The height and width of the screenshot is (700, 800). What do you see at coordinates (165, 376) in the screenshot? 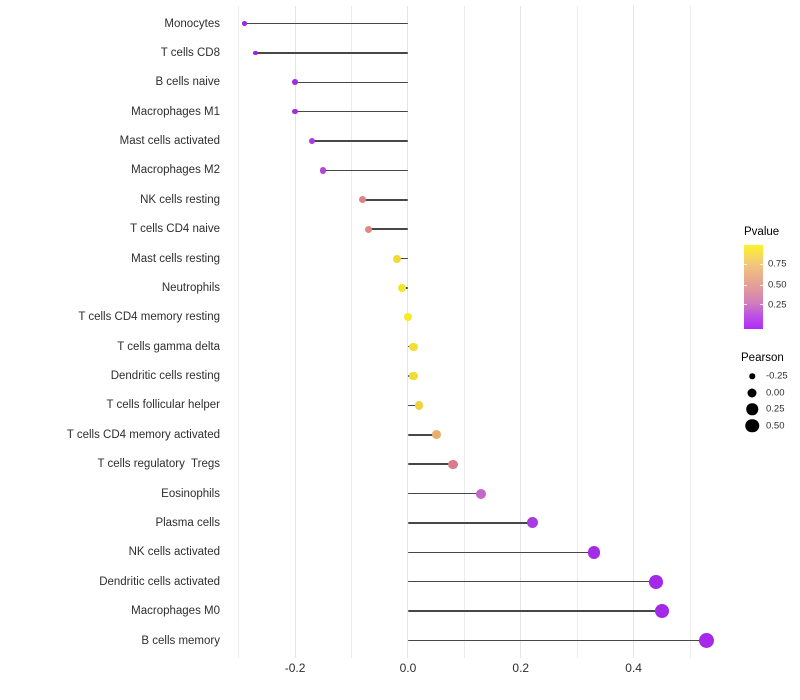
I see `category-label: Dendritic cells resting` at bounding box center [165, 376].